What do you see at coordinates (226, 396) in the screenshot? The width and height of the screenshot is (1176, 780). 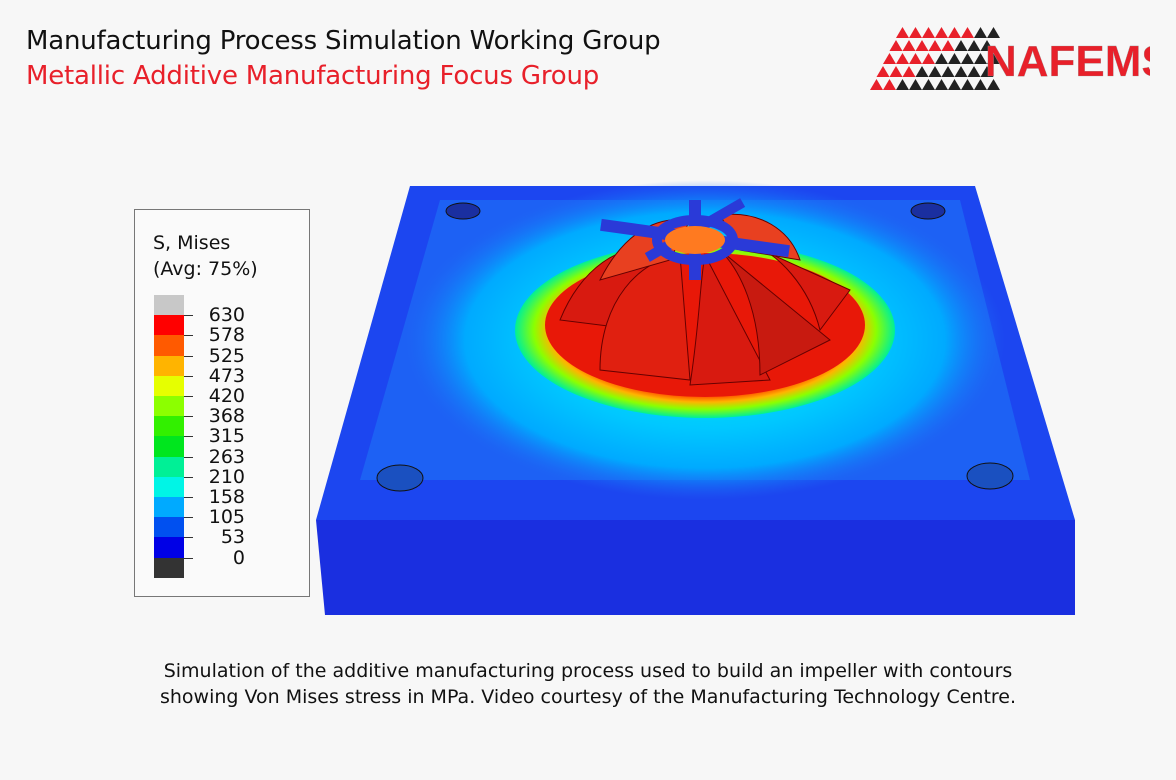 I see `legend-label: 420` at bounding box center [226, 396].